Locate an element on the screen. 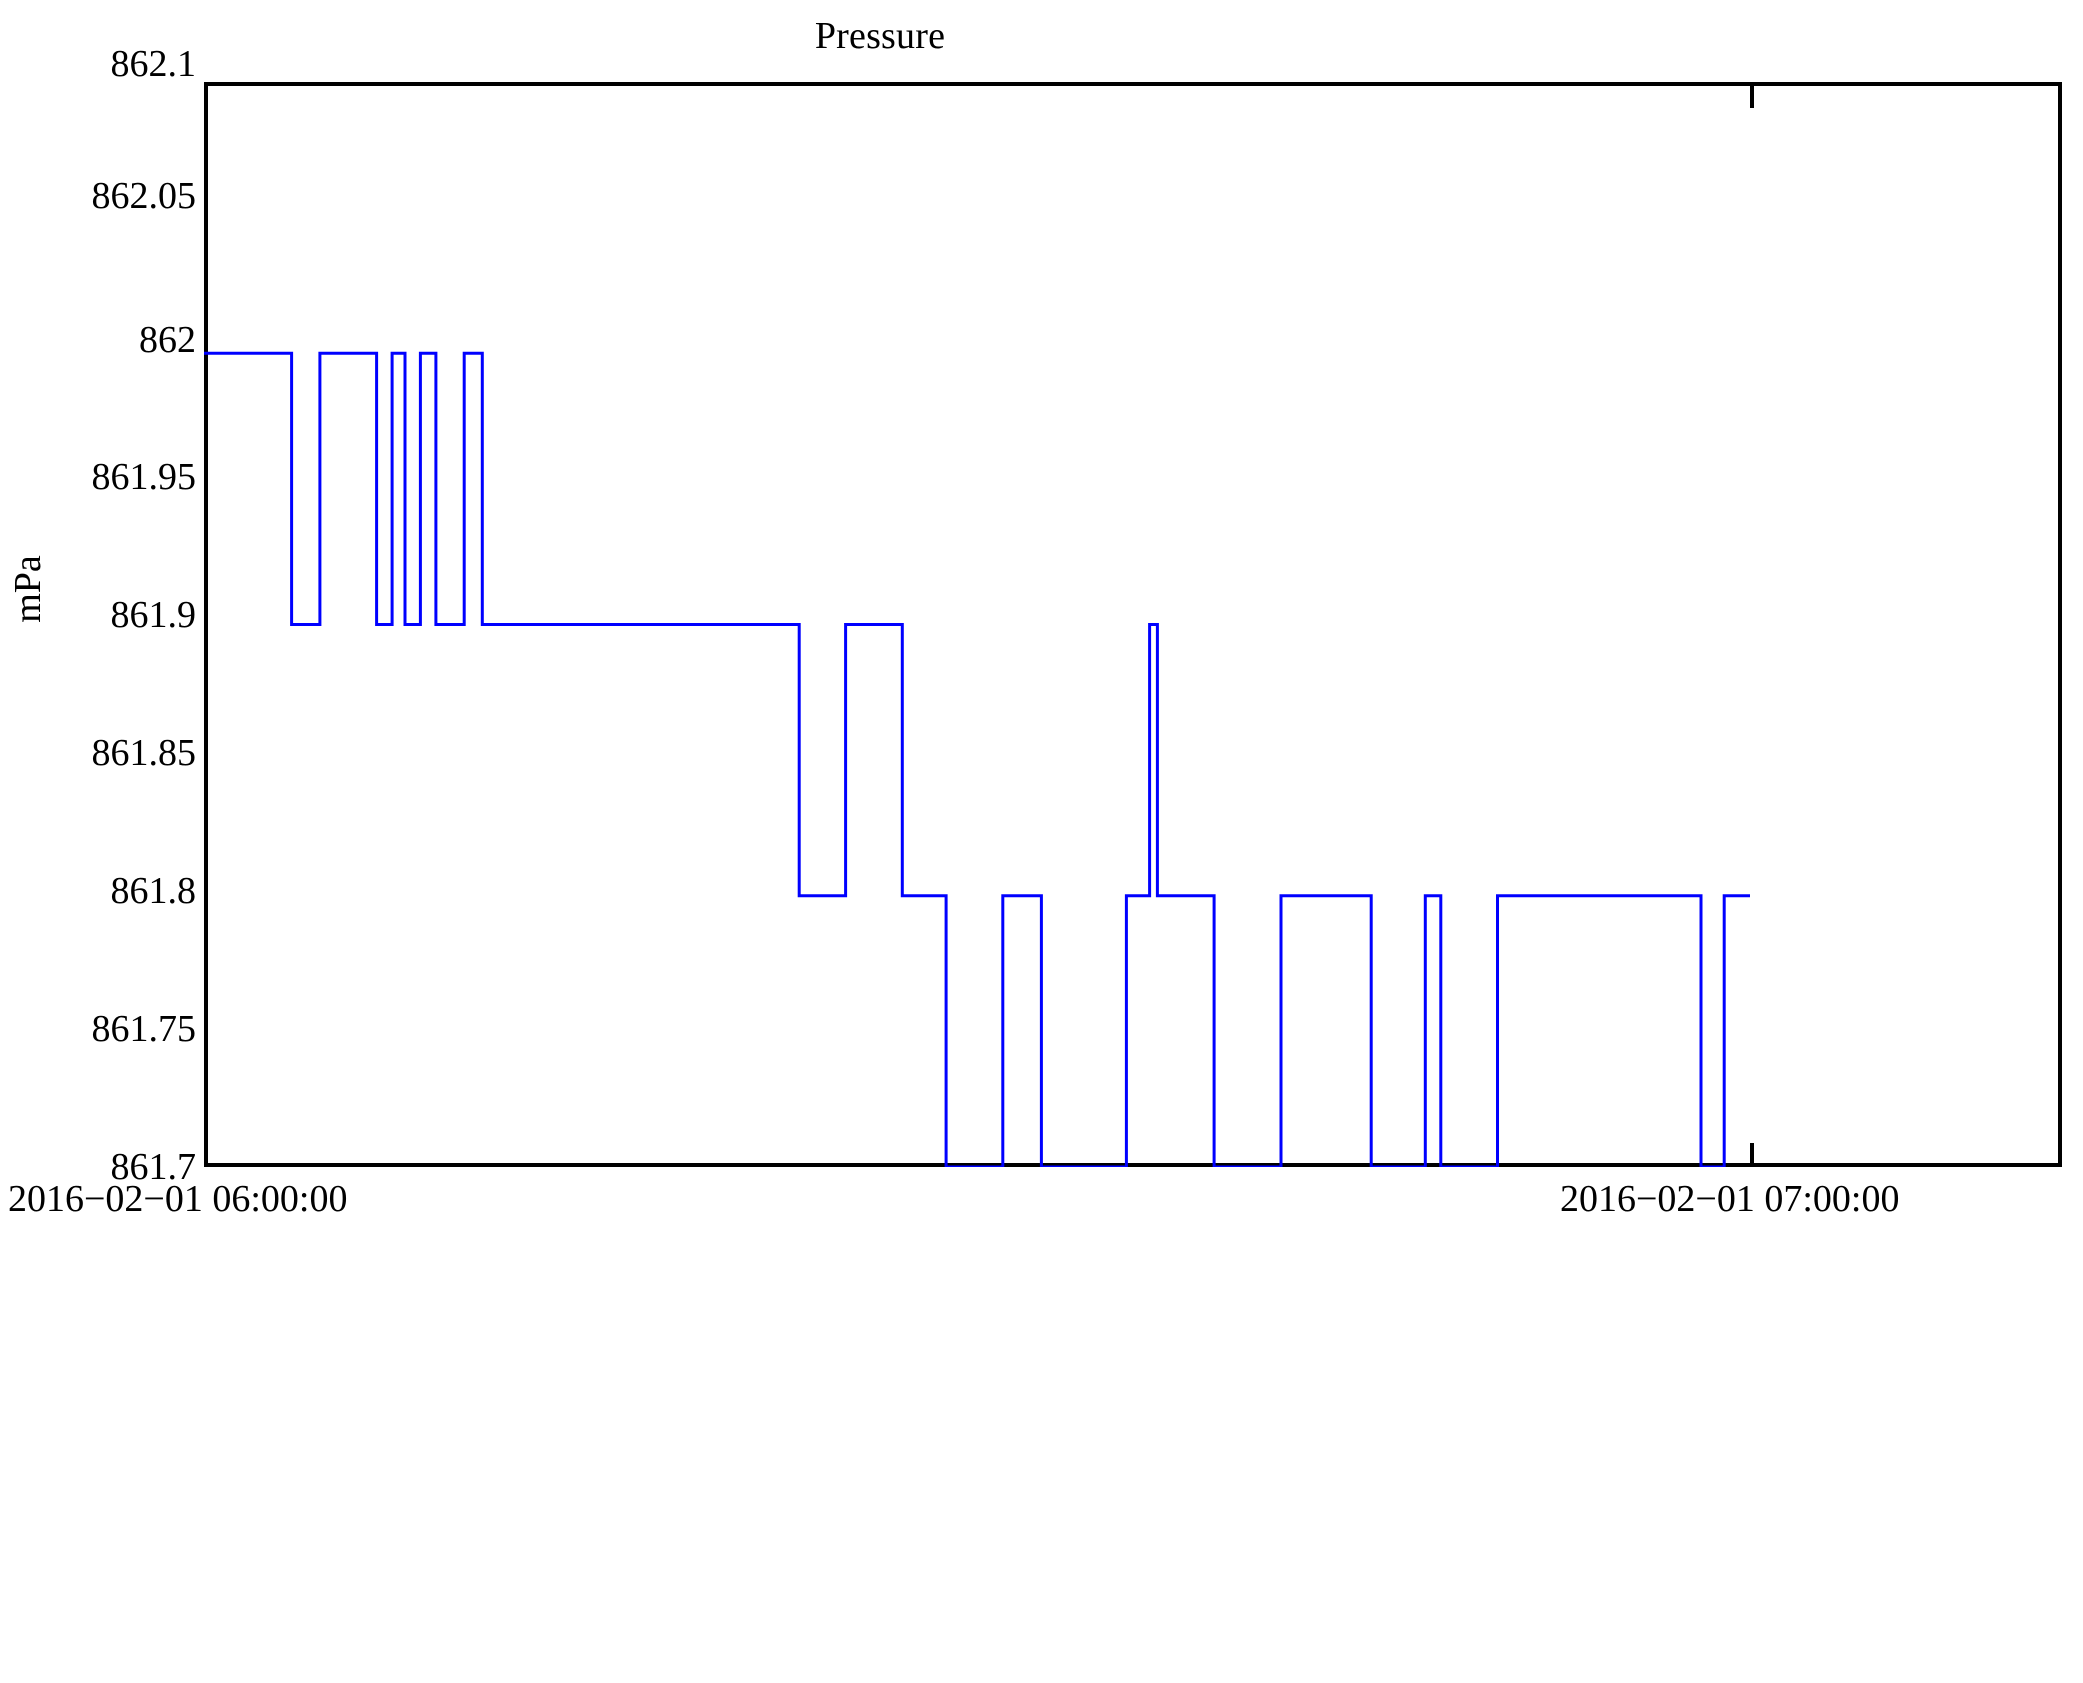  x-tick-label-0600: 2016−02−01 06:00:00 is located at coordinates (178, 1199).